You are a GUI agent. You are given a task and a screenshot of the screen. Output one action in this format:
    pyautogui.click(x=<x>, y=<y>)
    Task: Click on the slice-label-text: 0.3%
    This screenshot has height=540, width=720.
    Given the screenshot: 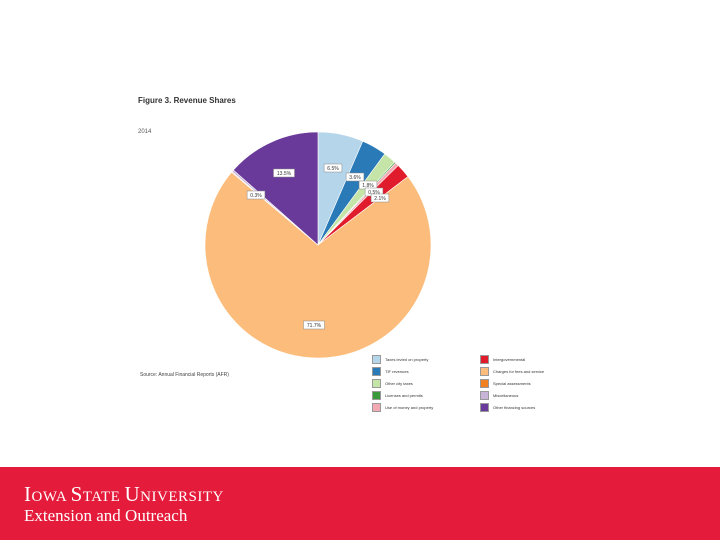 What is the action you would take?
    pyautogui.click(x=256, y=196)
    